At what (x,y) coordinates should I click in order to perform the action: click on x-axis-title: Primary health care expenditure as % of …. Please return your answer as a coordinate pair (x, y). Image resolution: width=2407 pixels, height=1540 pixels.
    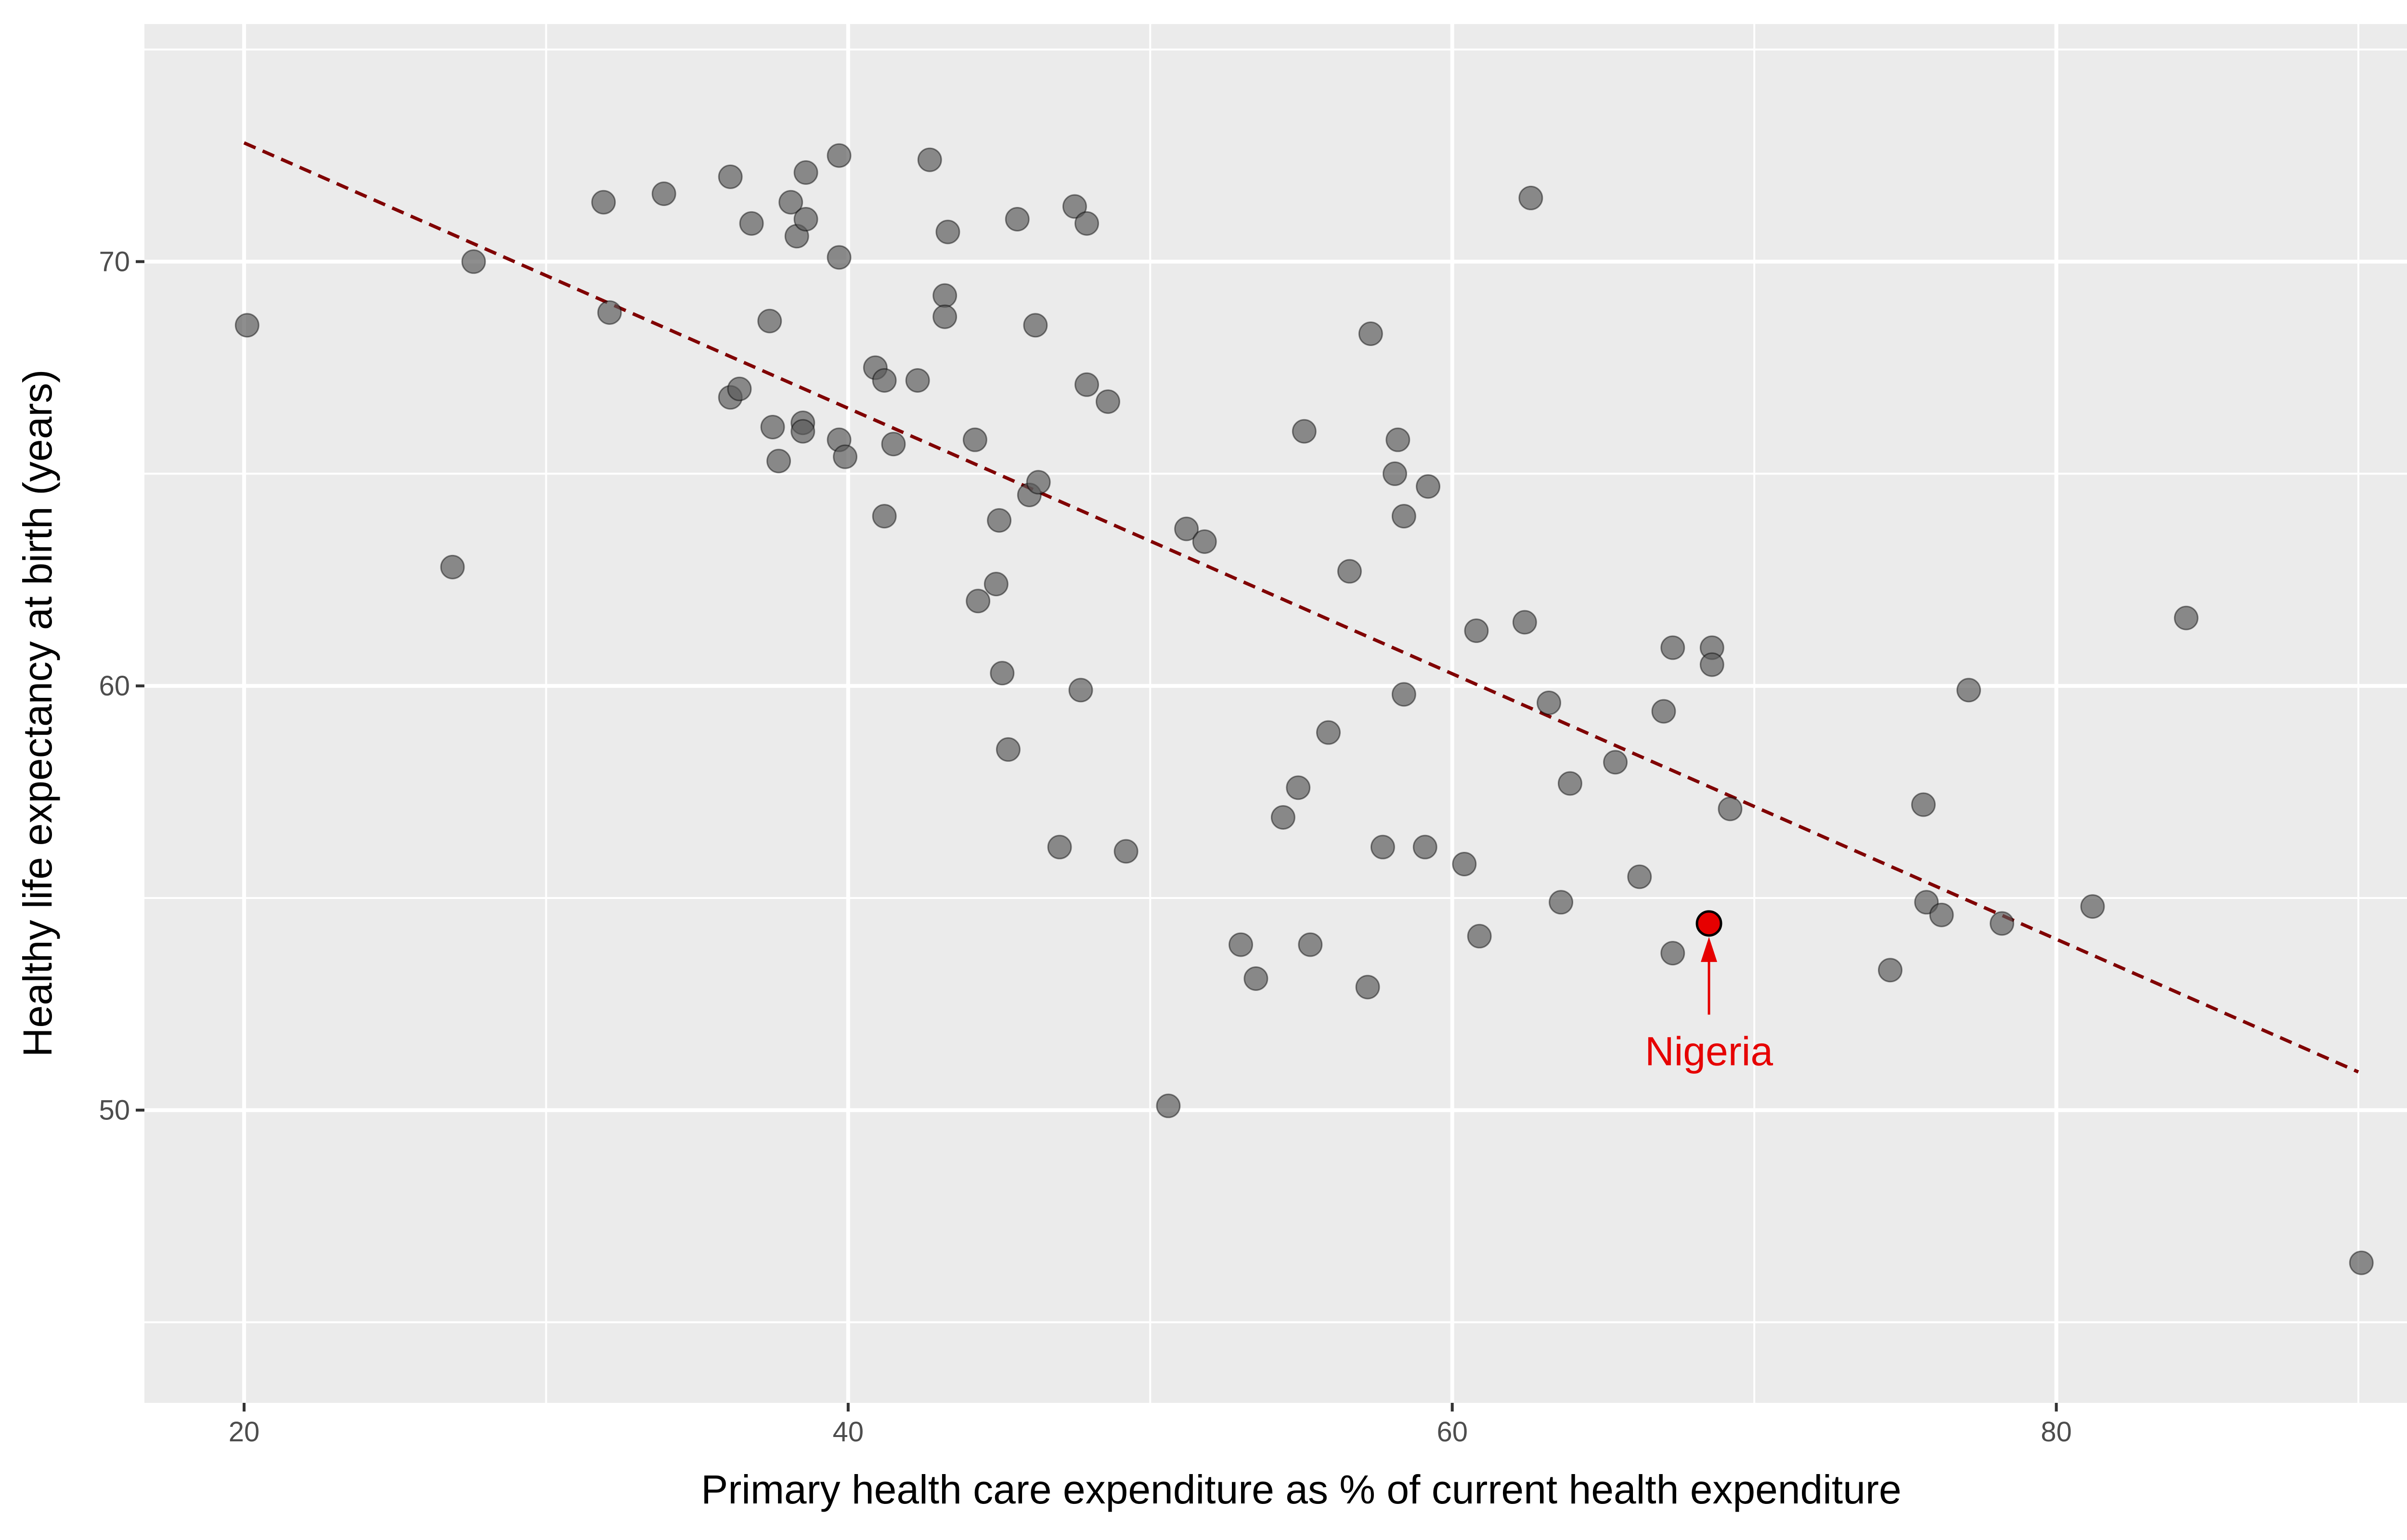
    Looking at the image, I should click on (1301, 1489).